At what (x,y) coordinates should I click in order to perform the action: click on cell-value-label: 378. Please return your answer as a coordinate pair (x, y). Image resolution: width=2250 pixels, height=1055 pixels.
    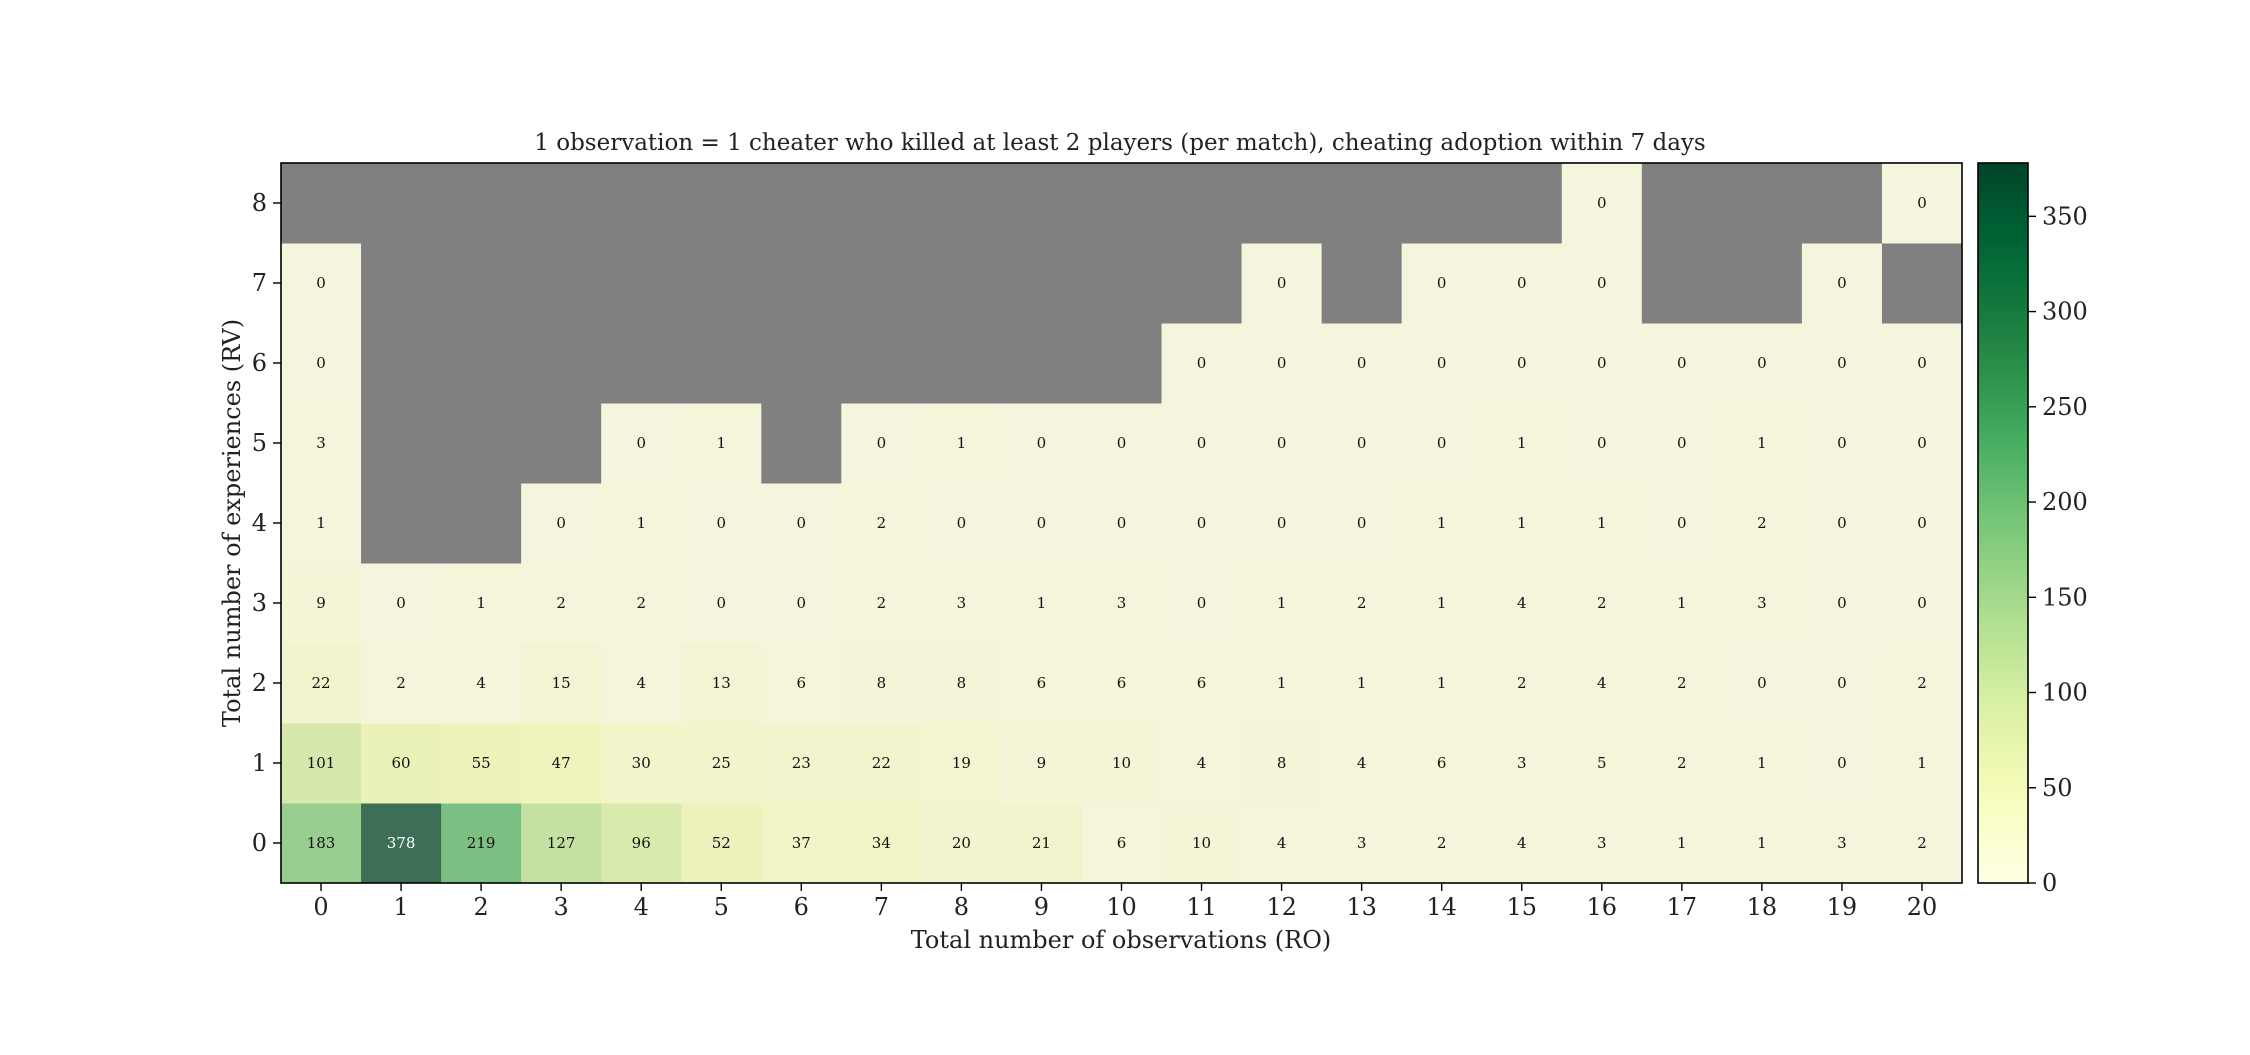
    Looking at the image, I should click on (401, 843).